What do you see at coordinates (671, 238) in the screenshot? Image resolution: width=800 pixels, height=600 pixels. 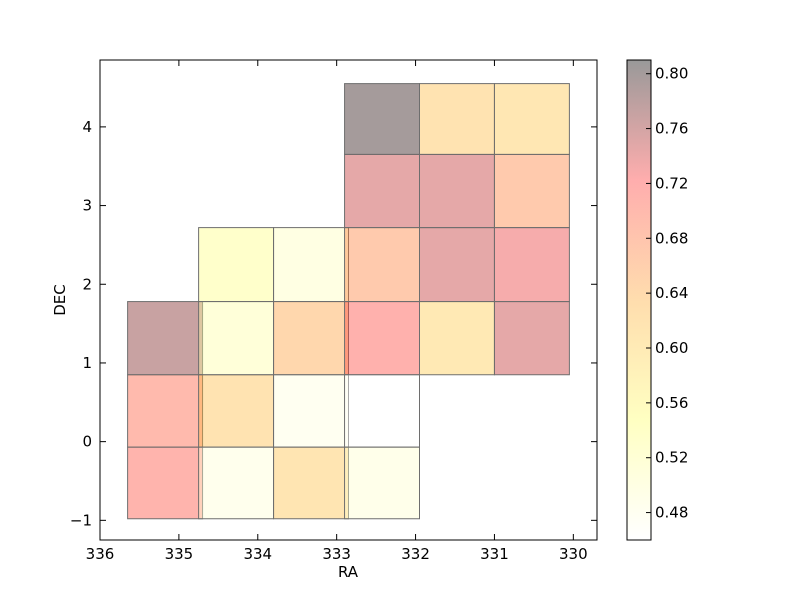 I see `colorbar-tick-label: 0.68` at bounding box center [671, 238].